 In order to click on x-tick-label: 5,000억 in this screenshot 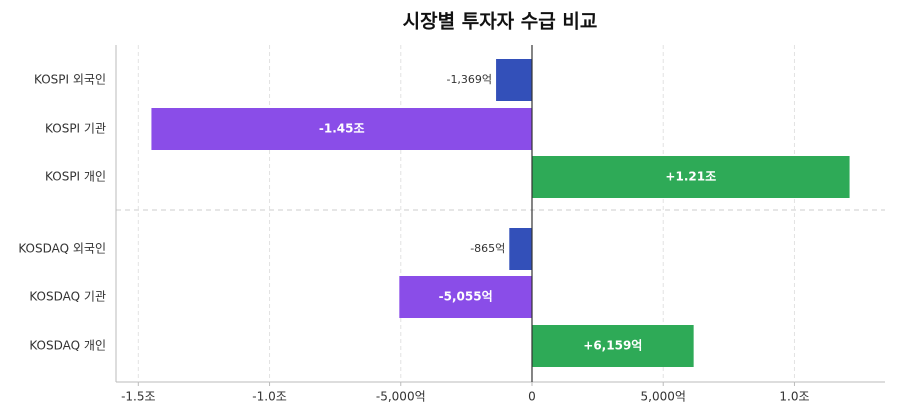, I will do `click(663, 397)`.